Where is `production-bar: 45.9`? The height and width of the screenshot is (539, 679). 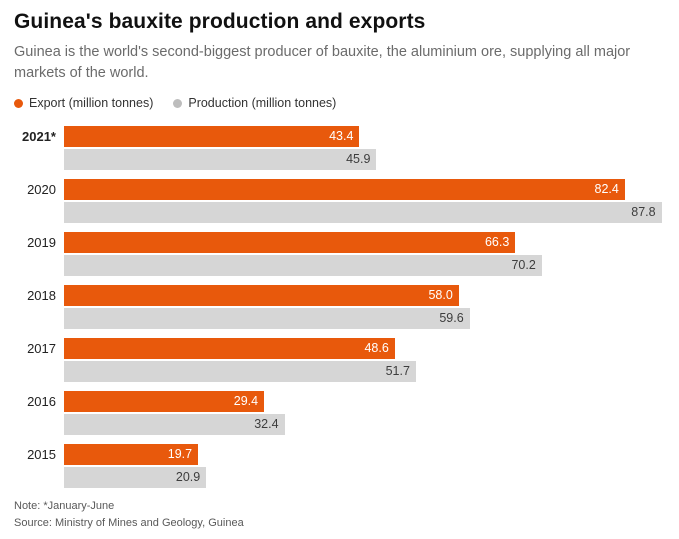 production-bar: 45.9 is located at coordinates (220, 160).